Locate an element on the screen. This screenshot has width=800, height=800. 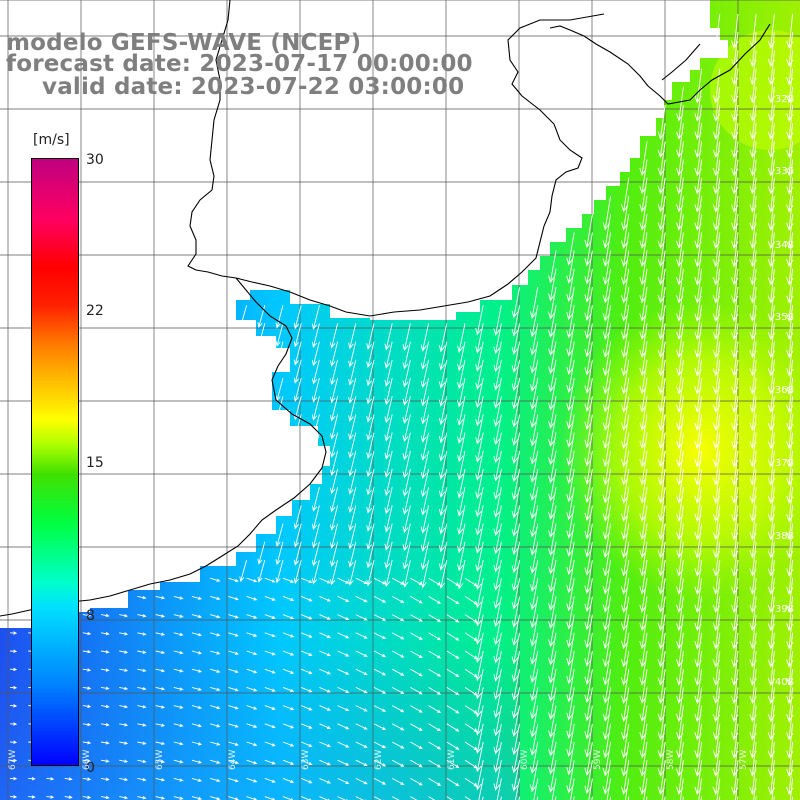
lat-label-32s: 32S is located at coordinates (784, 99).